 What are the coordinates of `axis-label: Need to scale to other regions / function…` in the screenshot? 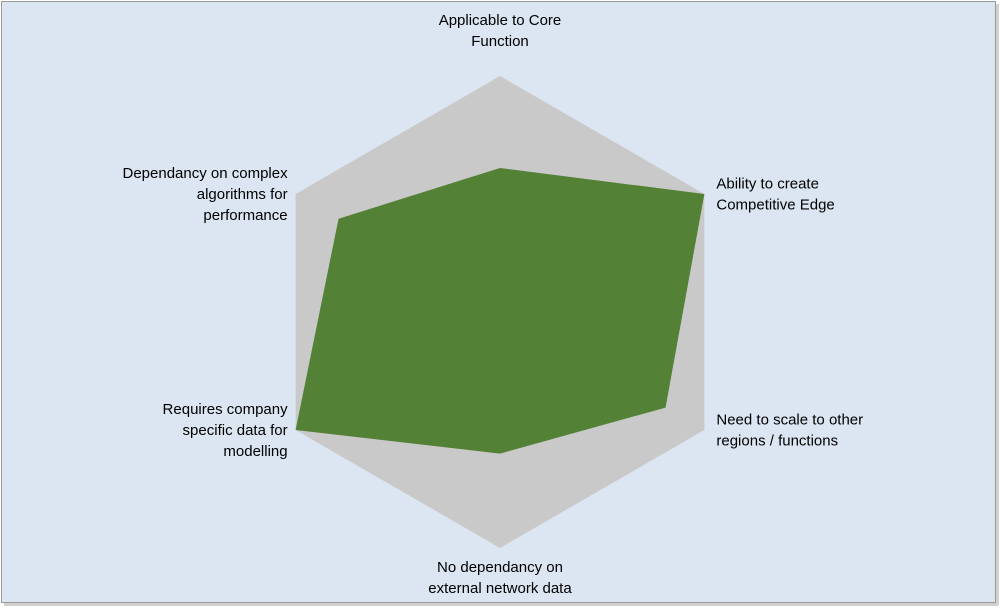 It's located at (789, 431).